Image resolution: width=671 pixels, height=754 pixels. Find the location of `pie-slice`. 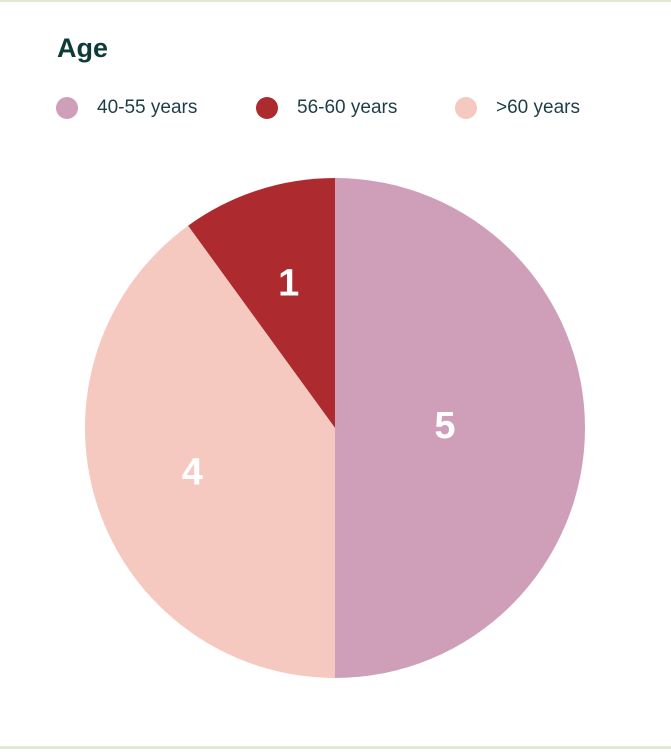

pie-slice is located at coordinates (261, 303).